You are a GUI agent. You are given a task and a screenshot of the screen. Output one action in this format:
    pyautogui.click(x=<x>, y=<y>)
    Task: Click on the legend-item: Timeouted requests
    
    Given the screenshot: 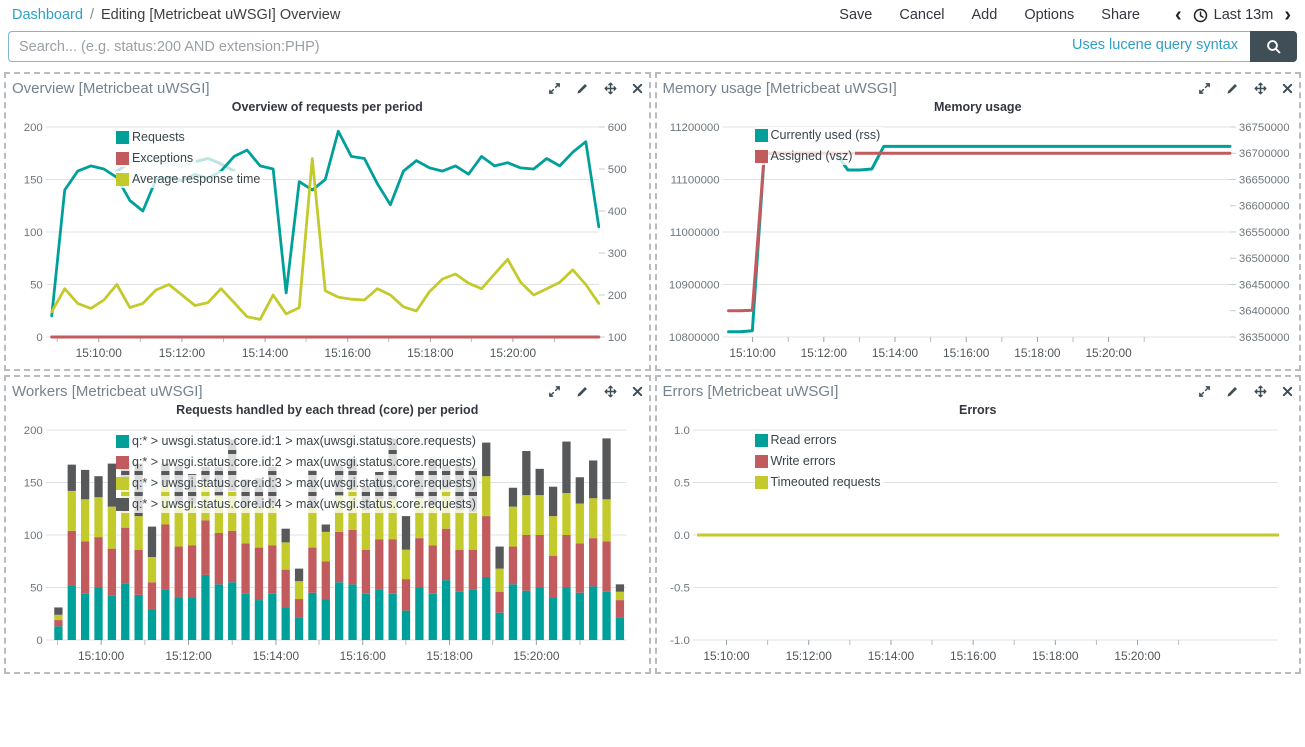 What is the action you would take?
    pyautogui.click(x=819, y=482)
    